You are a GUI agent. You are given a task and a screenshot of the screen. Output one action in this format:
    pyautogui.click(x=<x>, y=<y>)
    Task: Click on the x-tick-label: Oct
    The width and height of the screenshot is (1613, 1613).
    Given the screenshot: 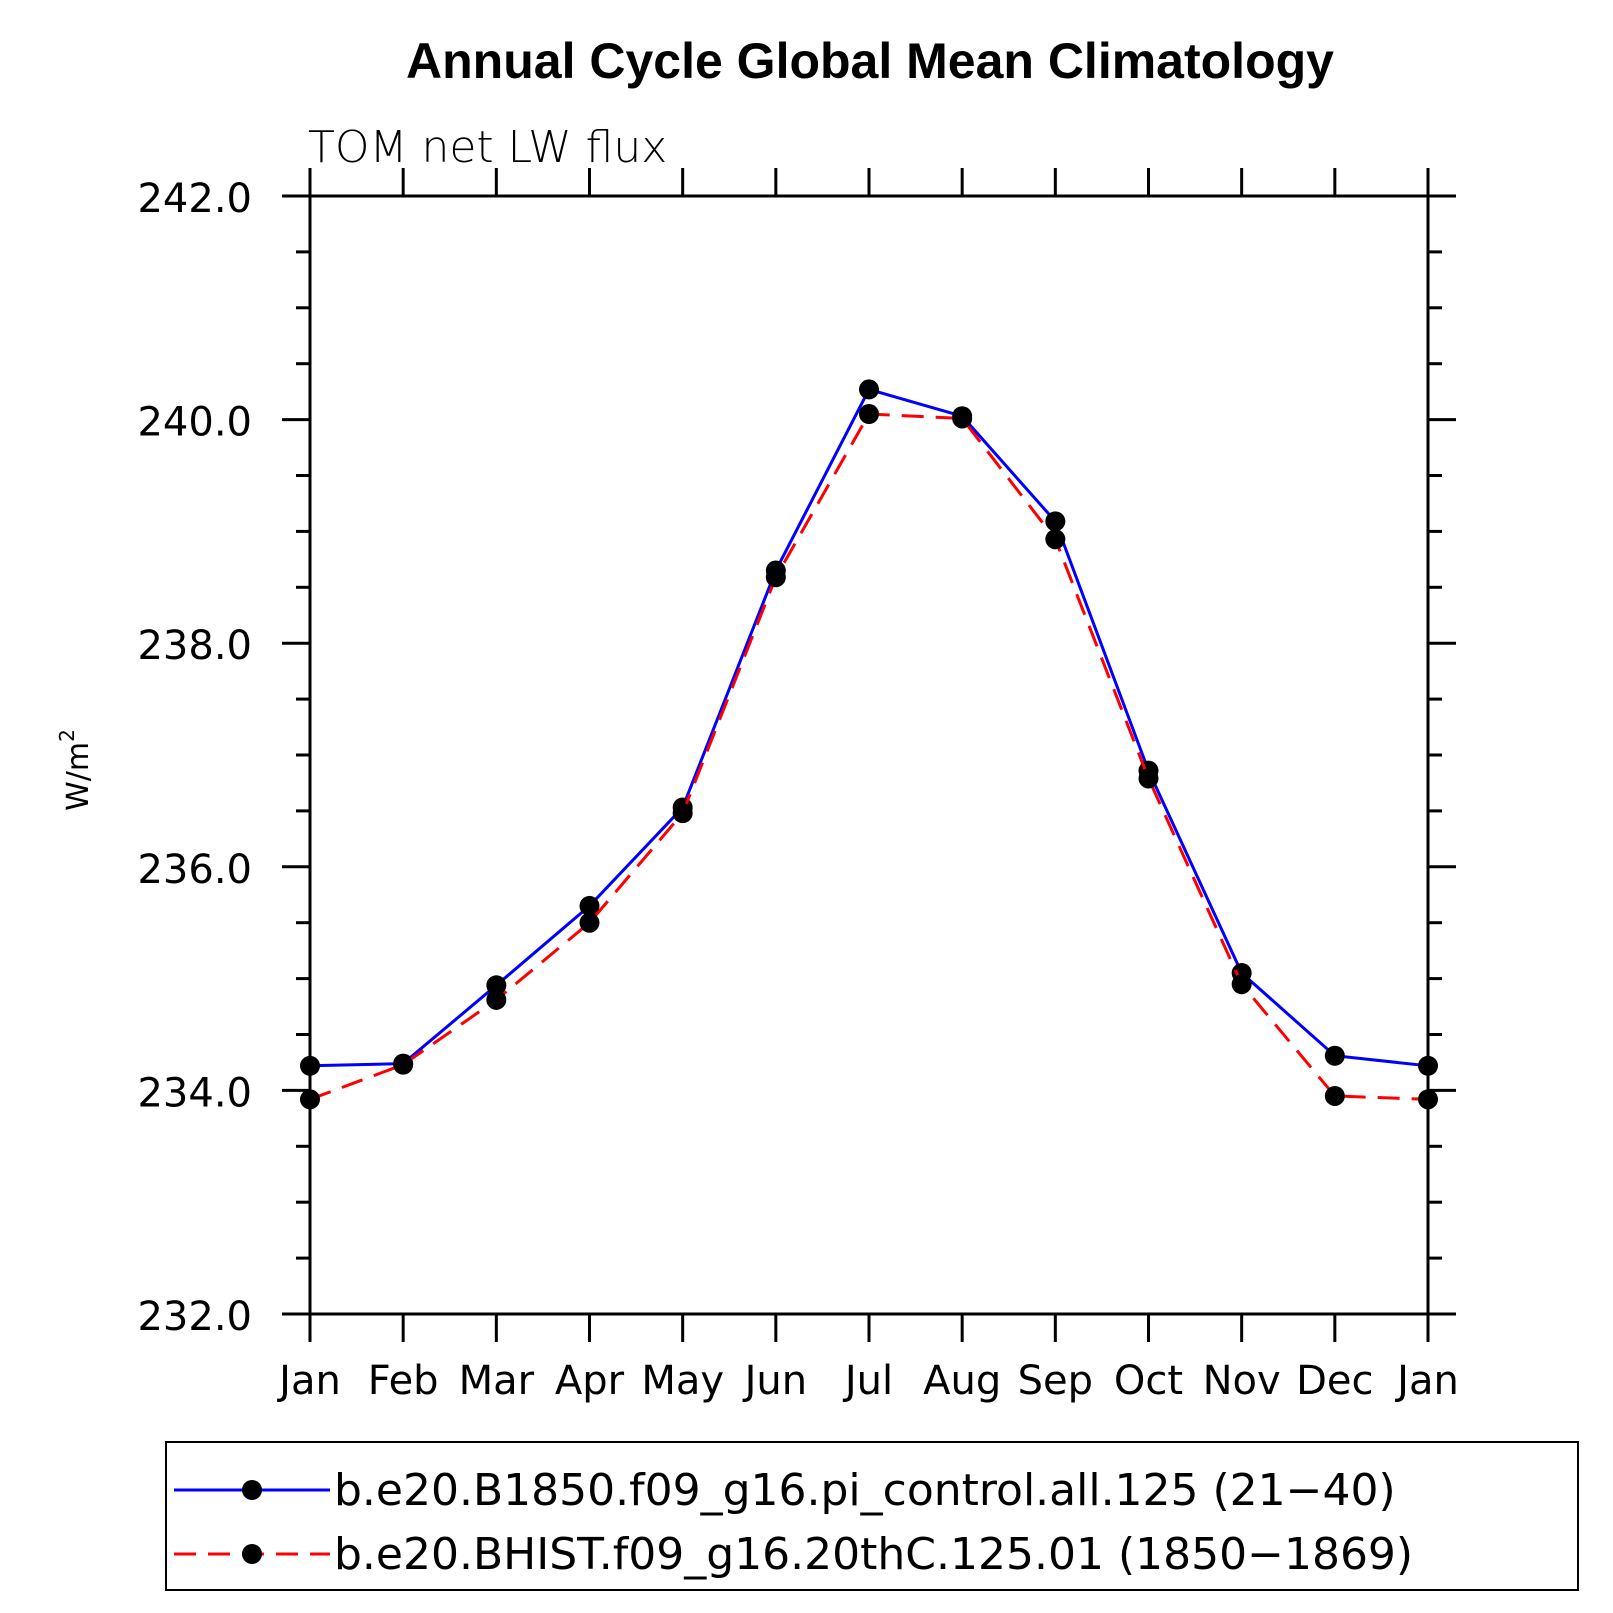 What is the action you would take?
    pyautogui.click(x=1148, y=1381)
    